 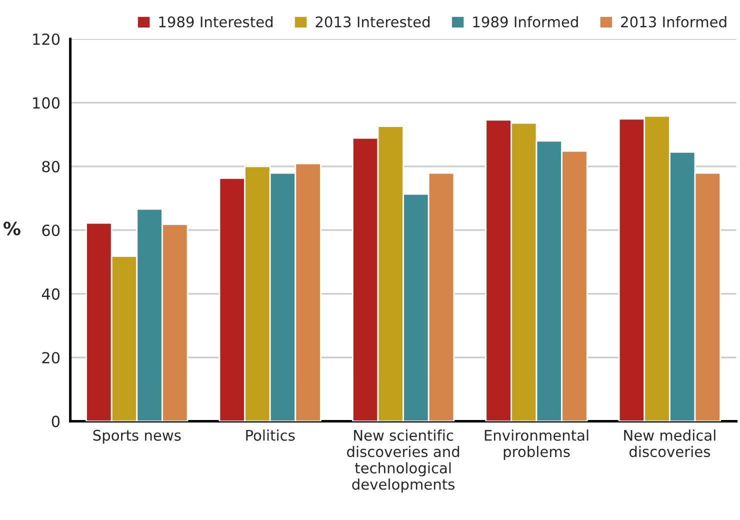 What do you see at coordinates (673, 22) in the screenshot?
I see `legend-label: 2013 Informed` at bounding box center [673, 22].